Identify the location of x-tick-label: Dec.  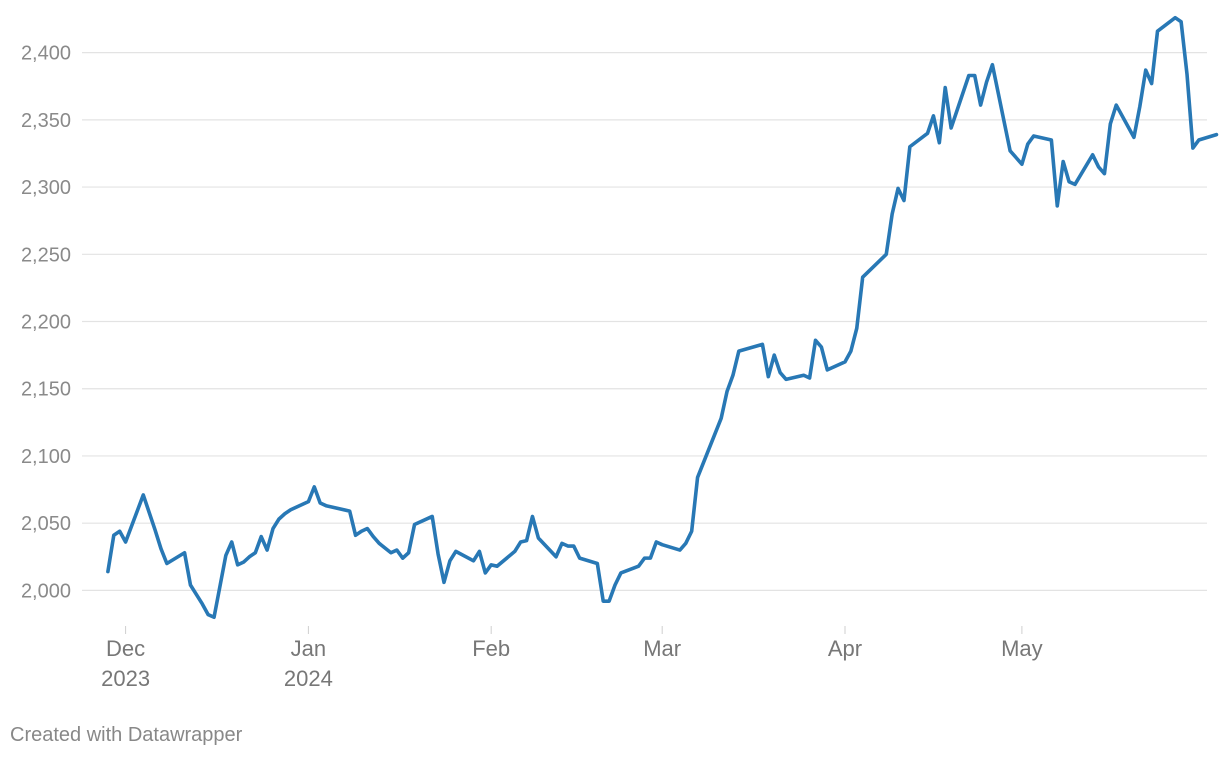
(125, 648).